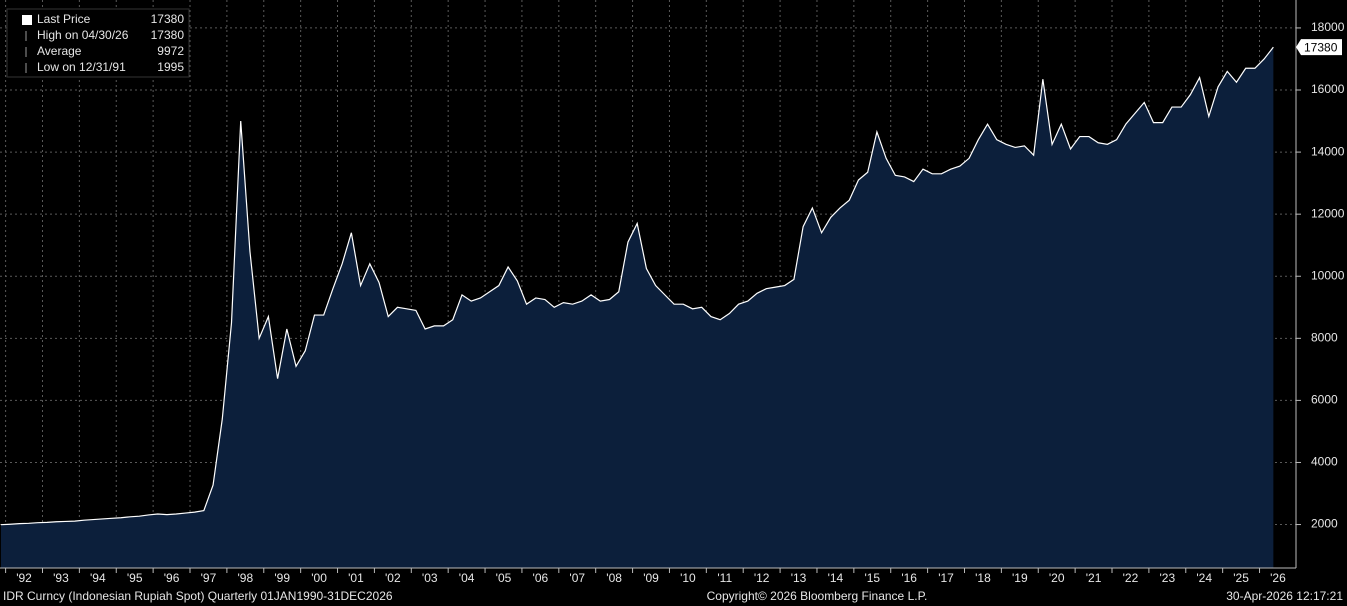 The height and width of the screenshot is (606, 1347). Describe the element at coordinates (83, 35) in the screenshot. I see `legend-name: High on 04/30/26` at that location.